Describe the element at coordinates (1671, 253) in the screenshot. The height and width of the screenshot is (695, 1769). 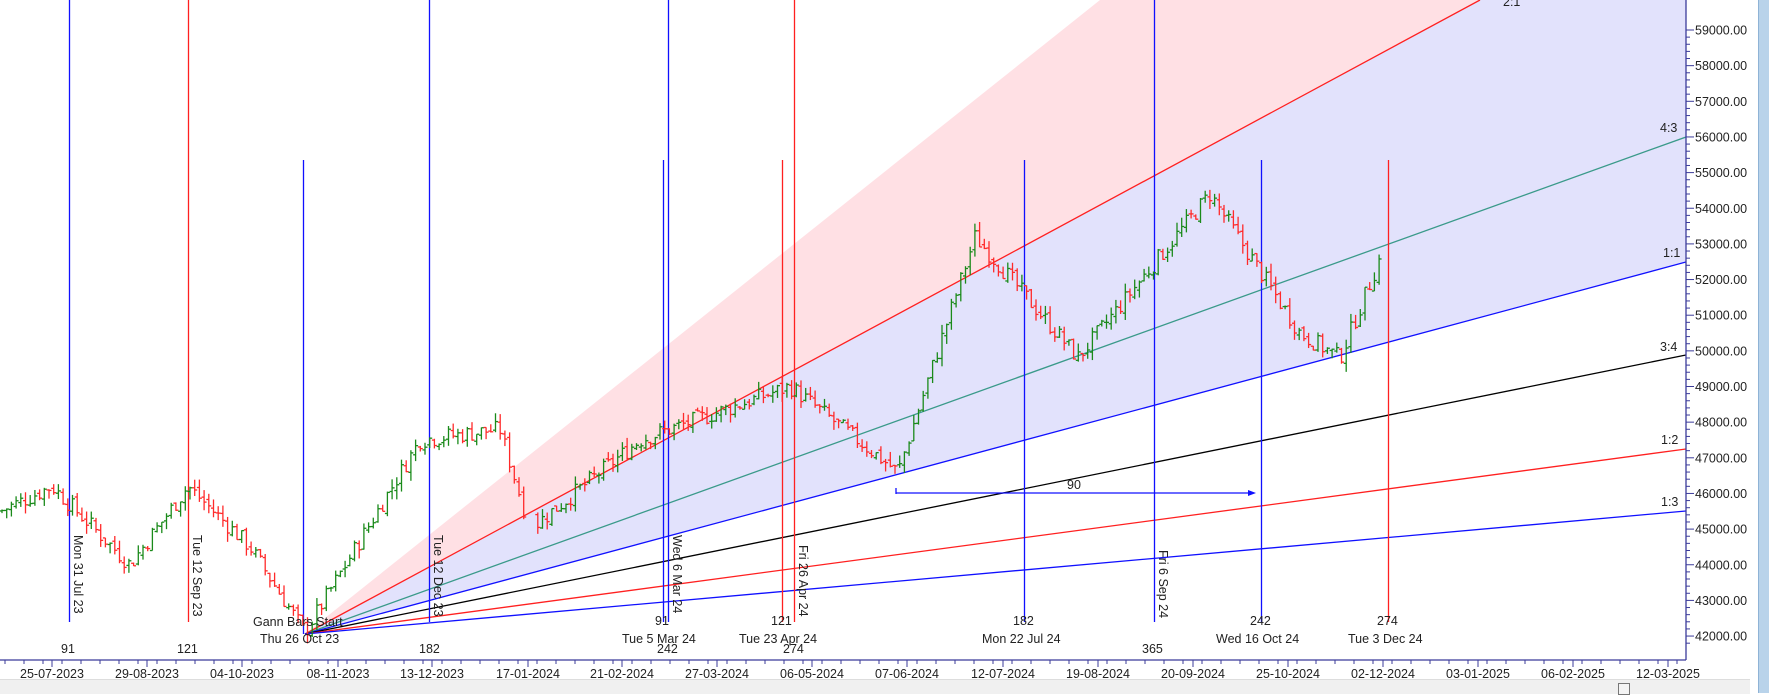
I see `fan-label-1-1: 1:1` at that location.